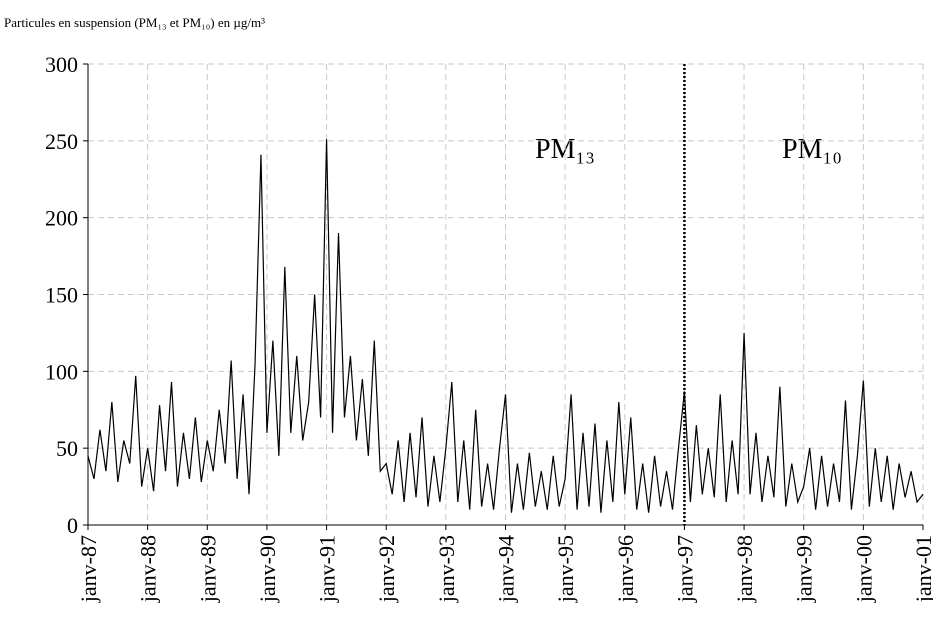 Image resolution: width=933 pixels, height=627 pixels. Describe the element at coordinates (61, 371) in the screenshot. I see `y-tick-label: 100` at that location.